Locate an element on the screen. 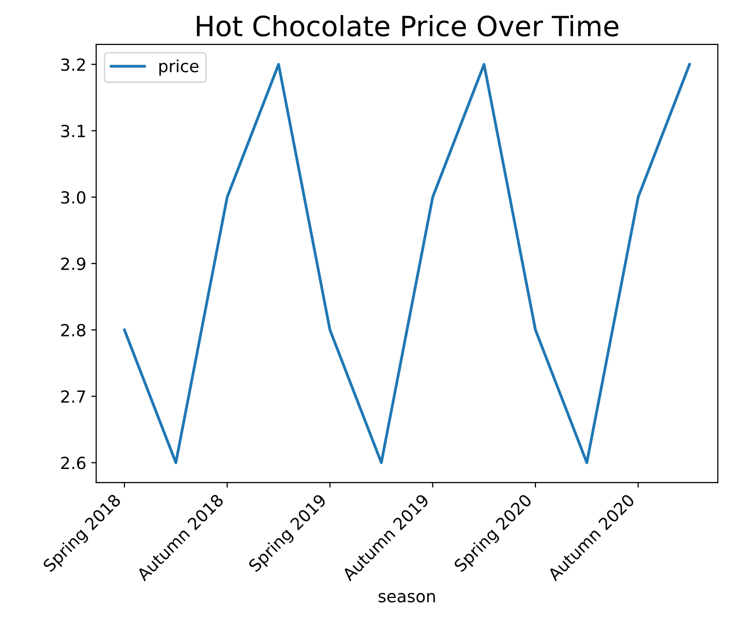  legend-label: price is located at coordinates (178, 67).